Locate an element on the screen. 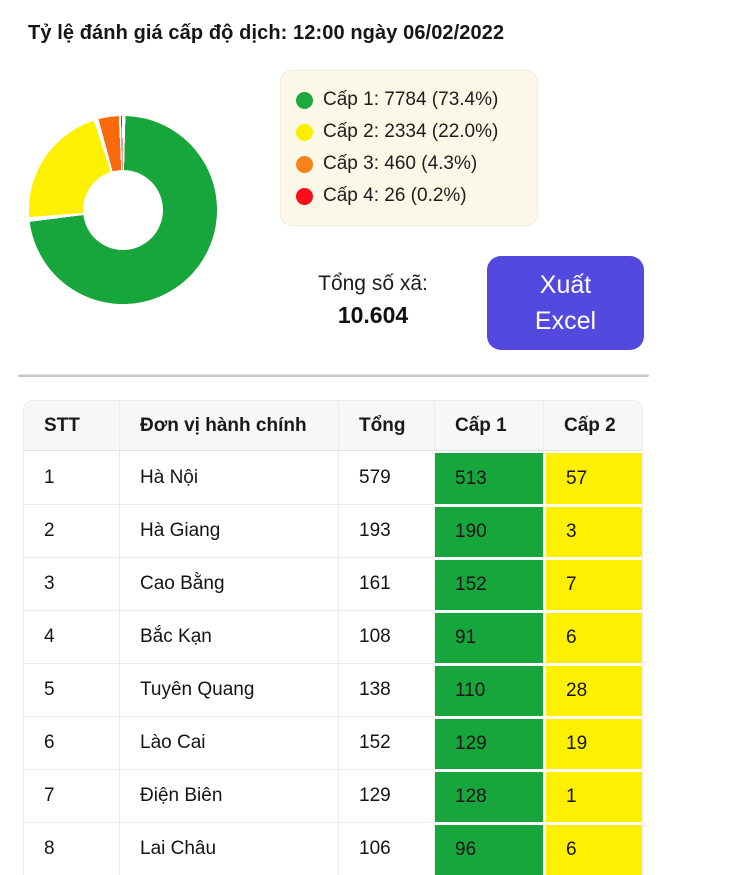 The width and height of the screenshot is (750, 875). table-row: 1 Hà Nội 579 513 57 is located at coordinates (333, 477).